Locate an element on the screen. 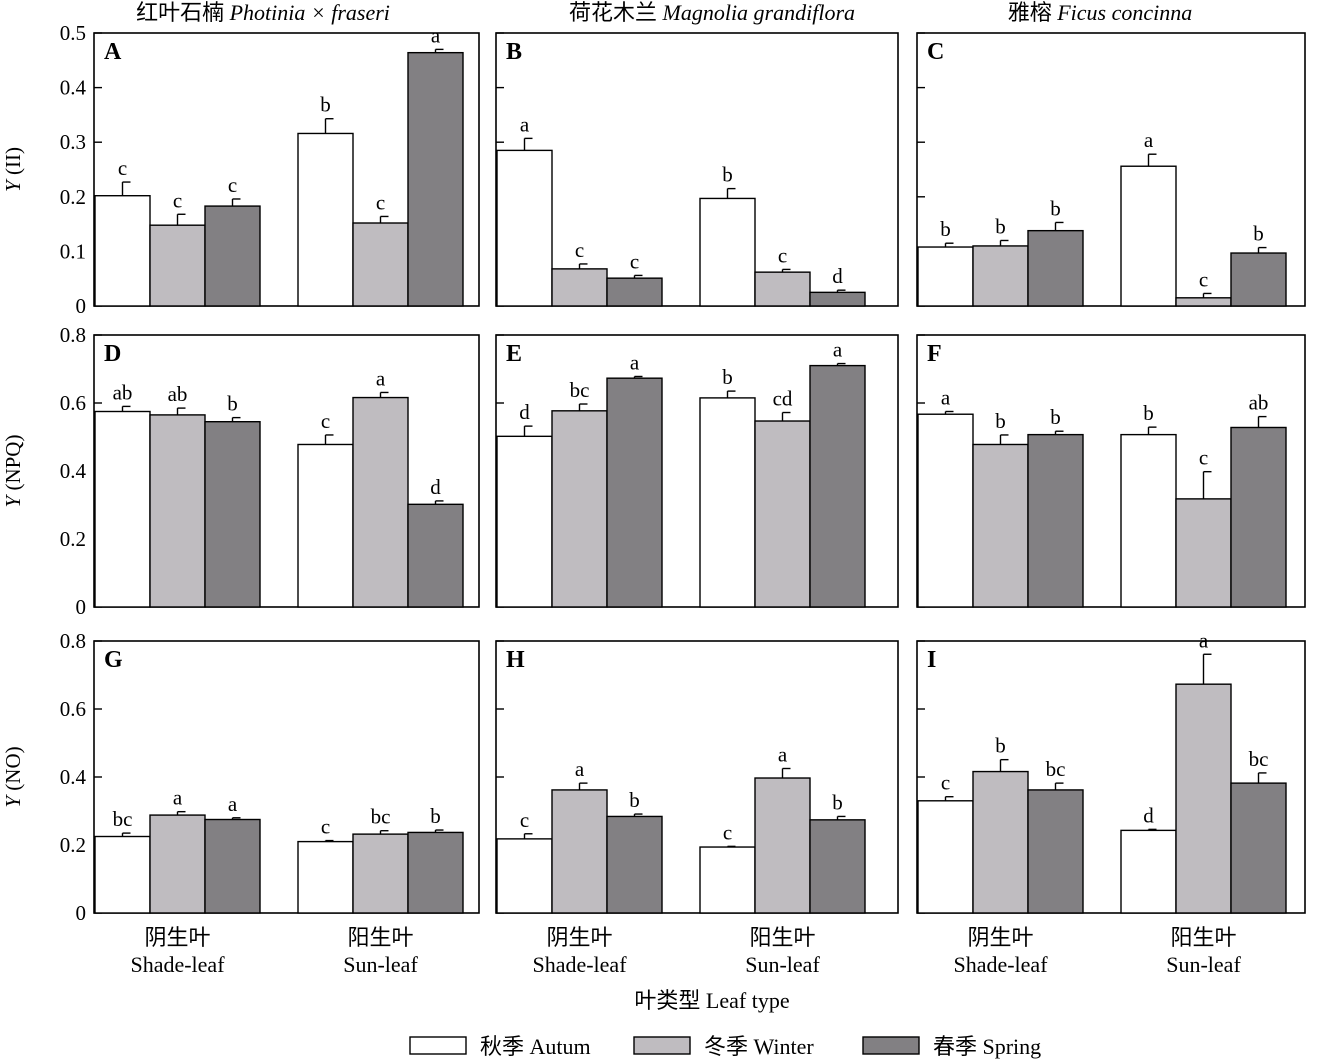 The height and width of the screenshot is (1060, 1325). category-label-cn: 阴生叶 is located at coordinates (1000, 937).